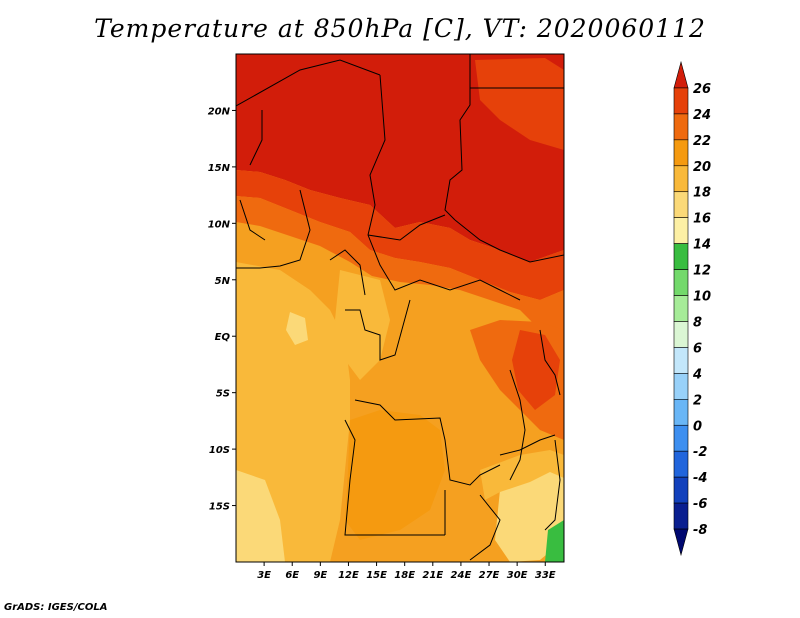 Image resolution: width=800 pixels, height=618 pixels. I want to click on y-tick-label: 5S, so click(223, 394).